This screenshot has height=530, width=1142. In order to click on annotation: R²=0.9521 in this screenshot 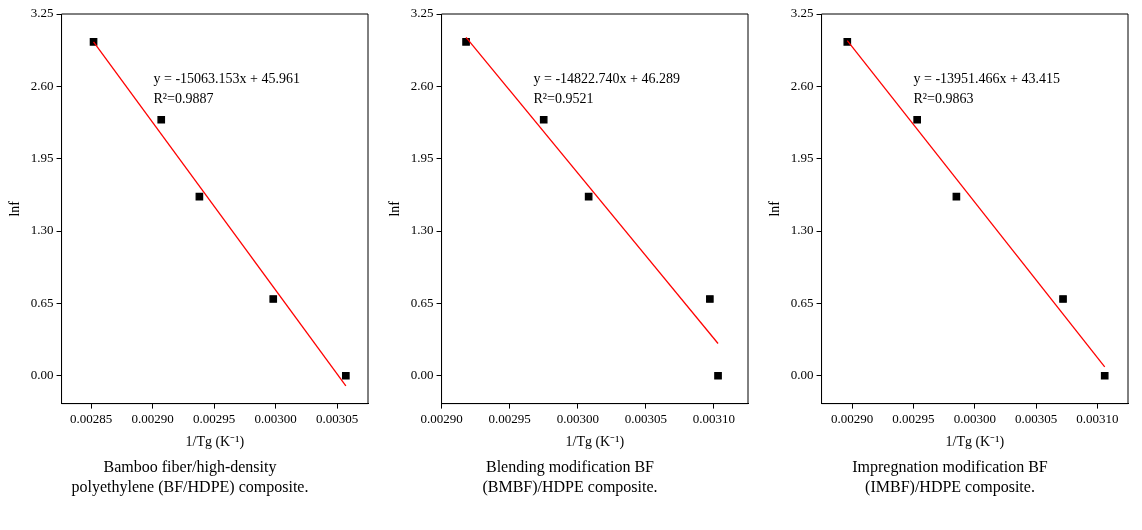, I will do `click(562, 99)`.